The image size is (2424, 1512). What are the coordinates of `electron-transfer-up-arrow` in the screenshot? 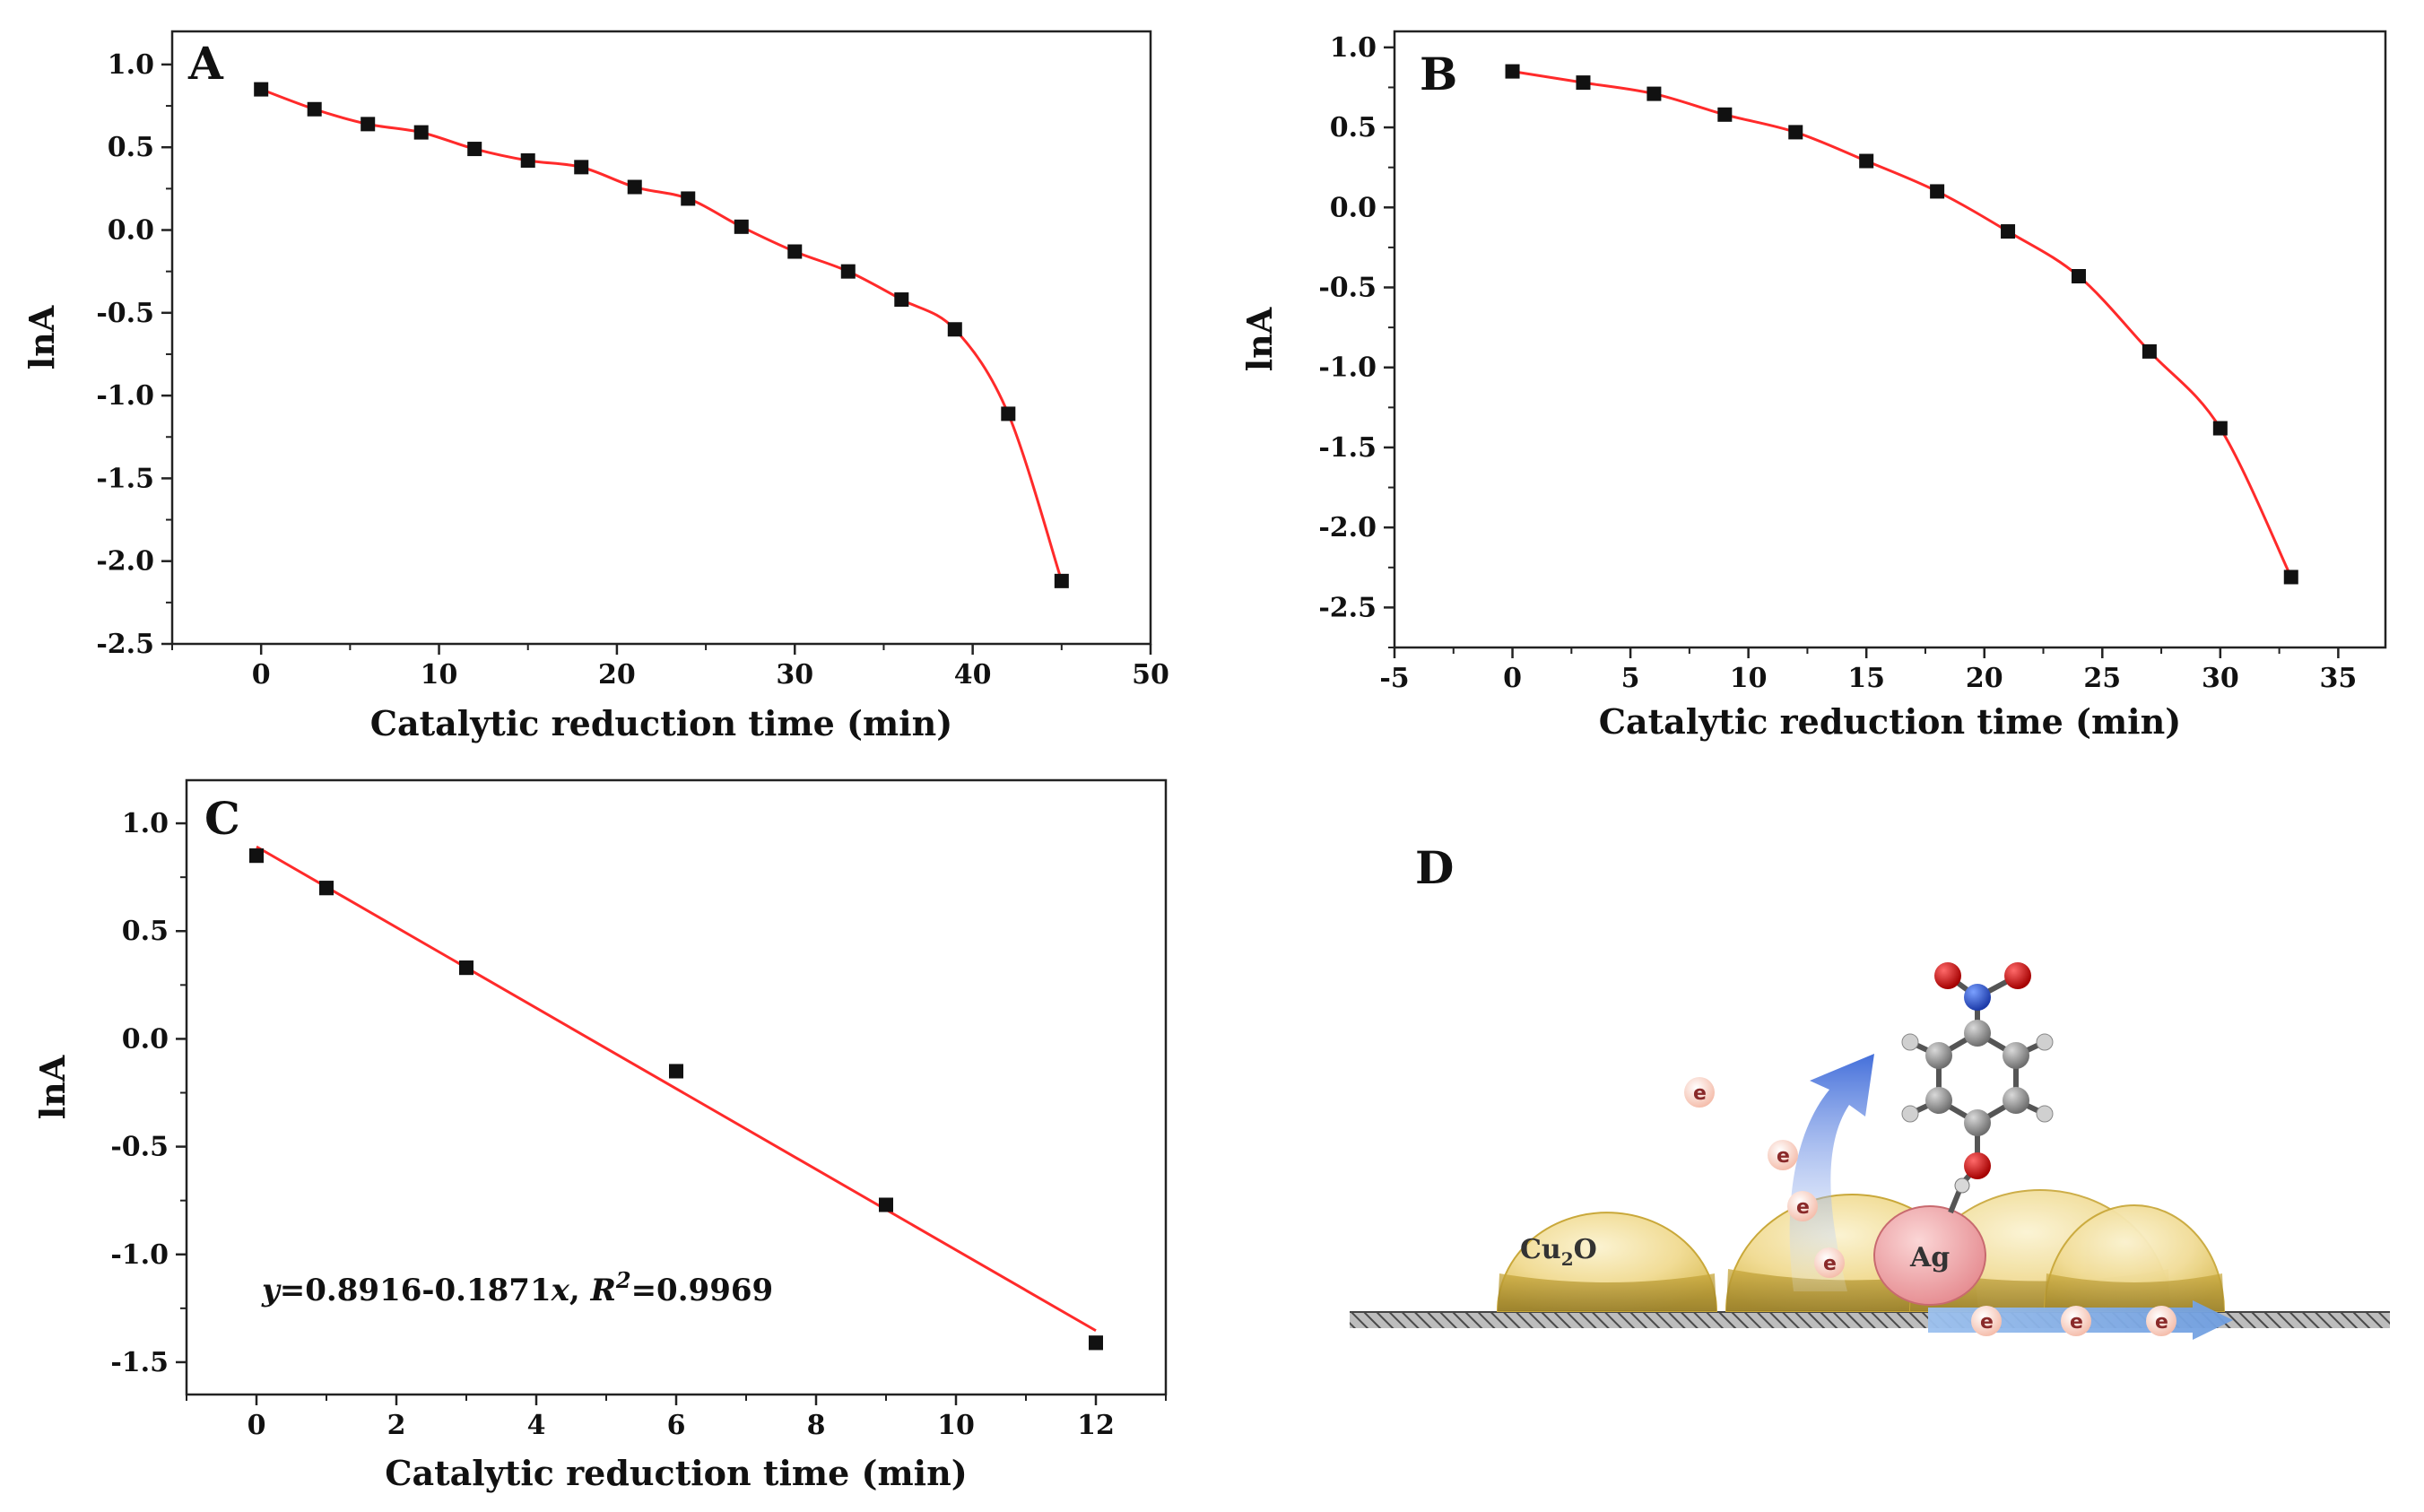 It's located at (1831, 1172).